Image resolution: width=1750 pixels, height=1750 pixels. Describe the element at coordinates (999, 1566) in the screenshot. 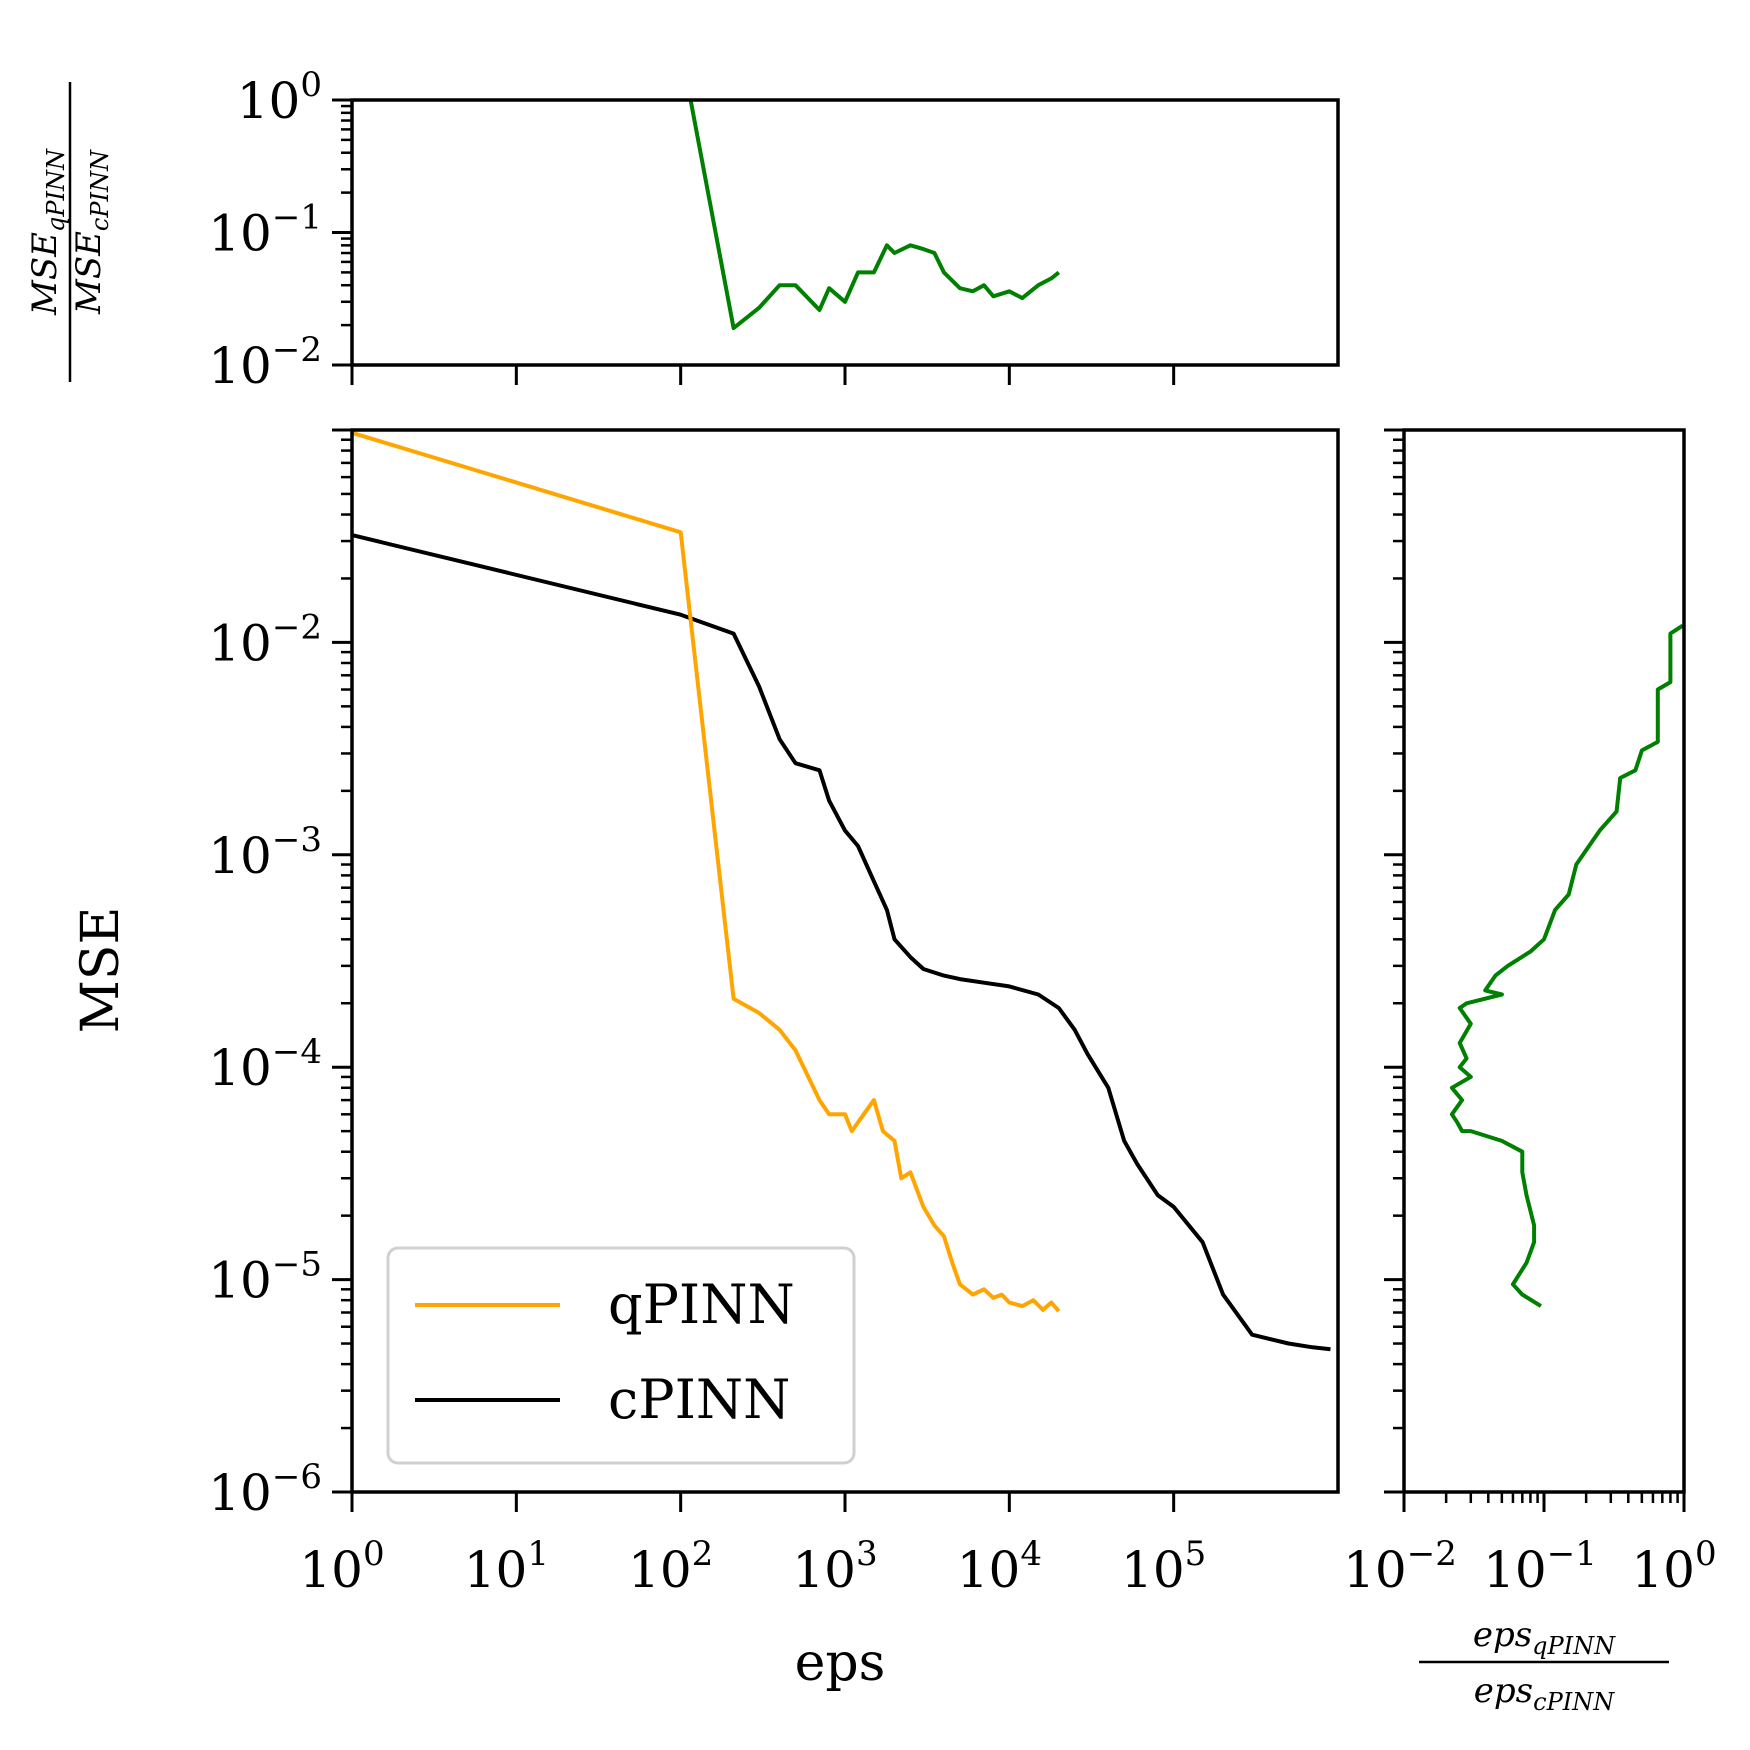

I see `x-tick-label: 10⁴` at that location.